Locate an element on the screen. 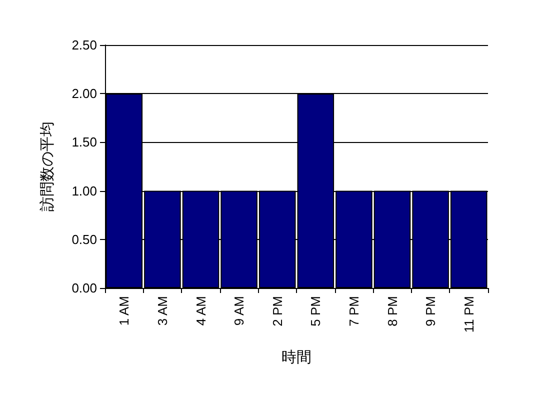 The image size is (548, 398). x-tick-label: 2 PM is located at coordinates (277, 311).